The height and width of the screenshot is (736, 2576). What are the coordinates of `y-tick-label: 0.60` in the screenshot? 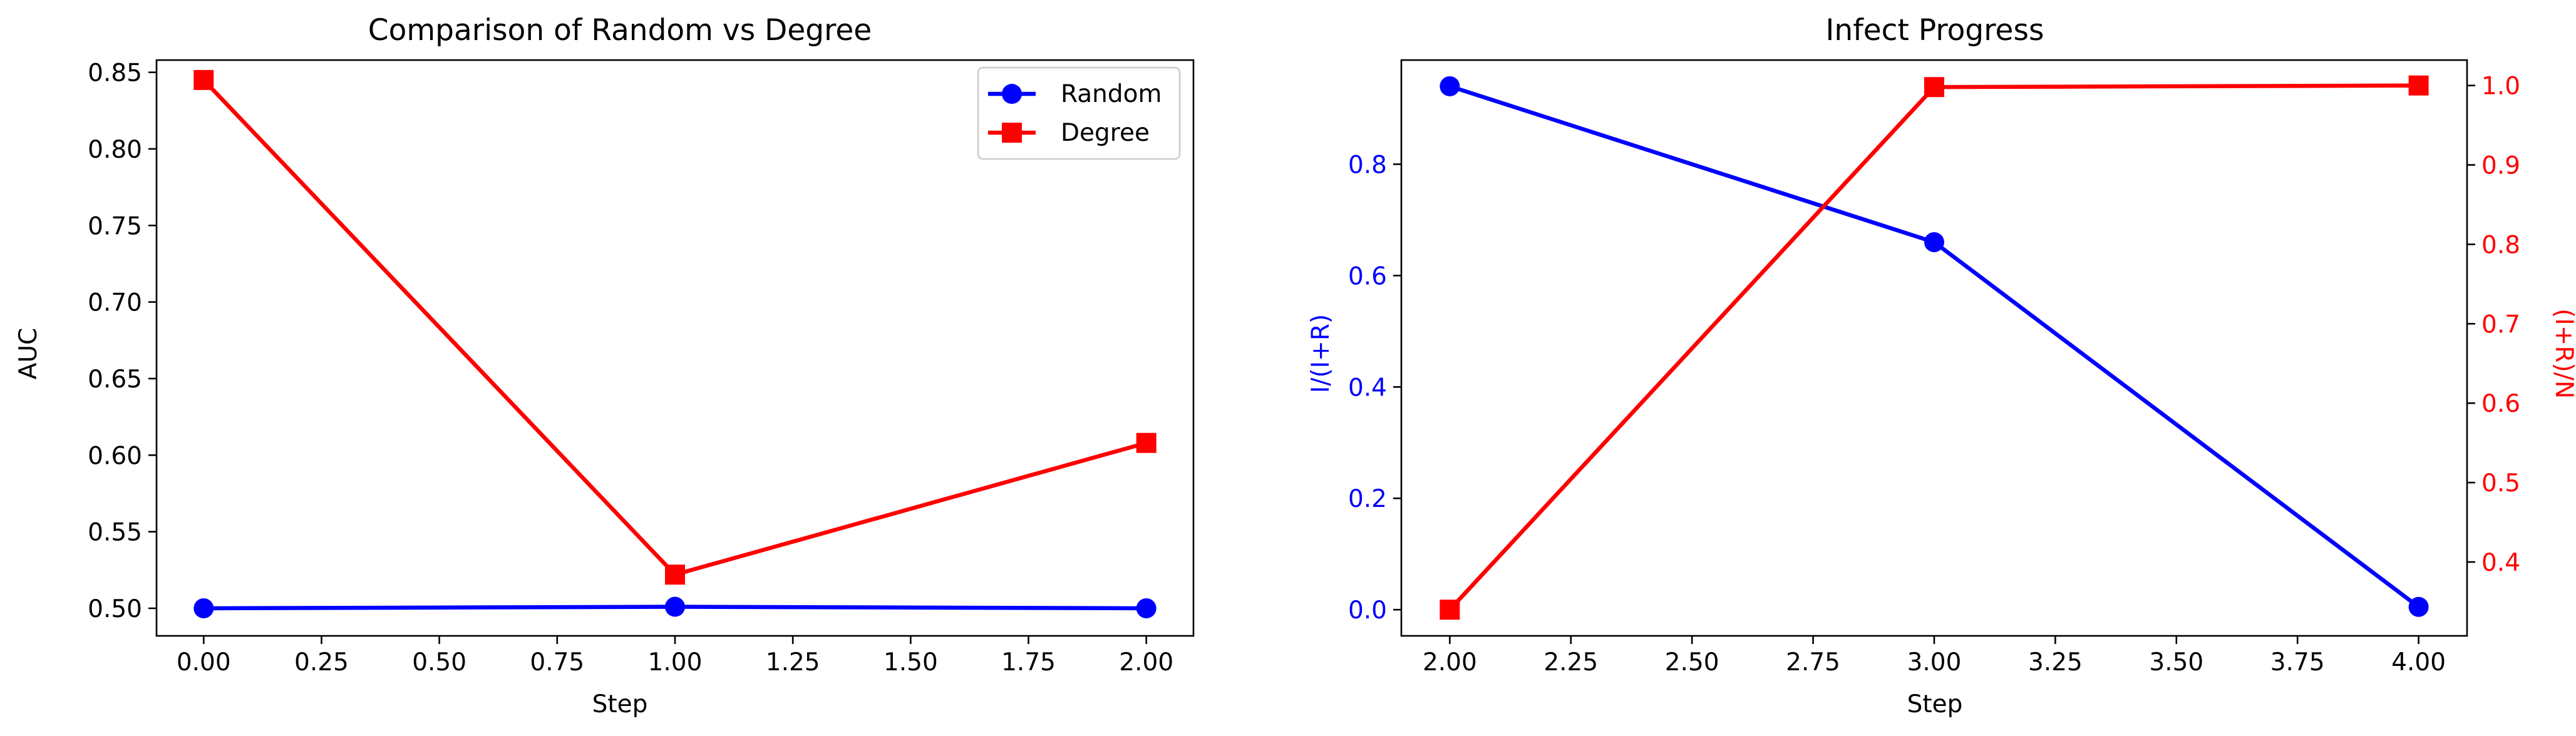 It's located at (115, 456).